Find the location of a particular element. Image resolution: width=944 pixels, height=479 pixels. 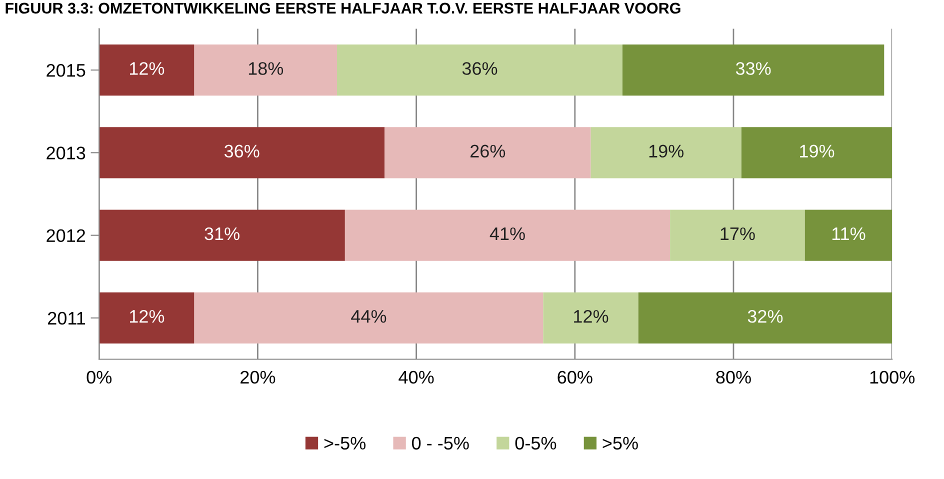

data-label: 18% is located at coordinates (266, 68).